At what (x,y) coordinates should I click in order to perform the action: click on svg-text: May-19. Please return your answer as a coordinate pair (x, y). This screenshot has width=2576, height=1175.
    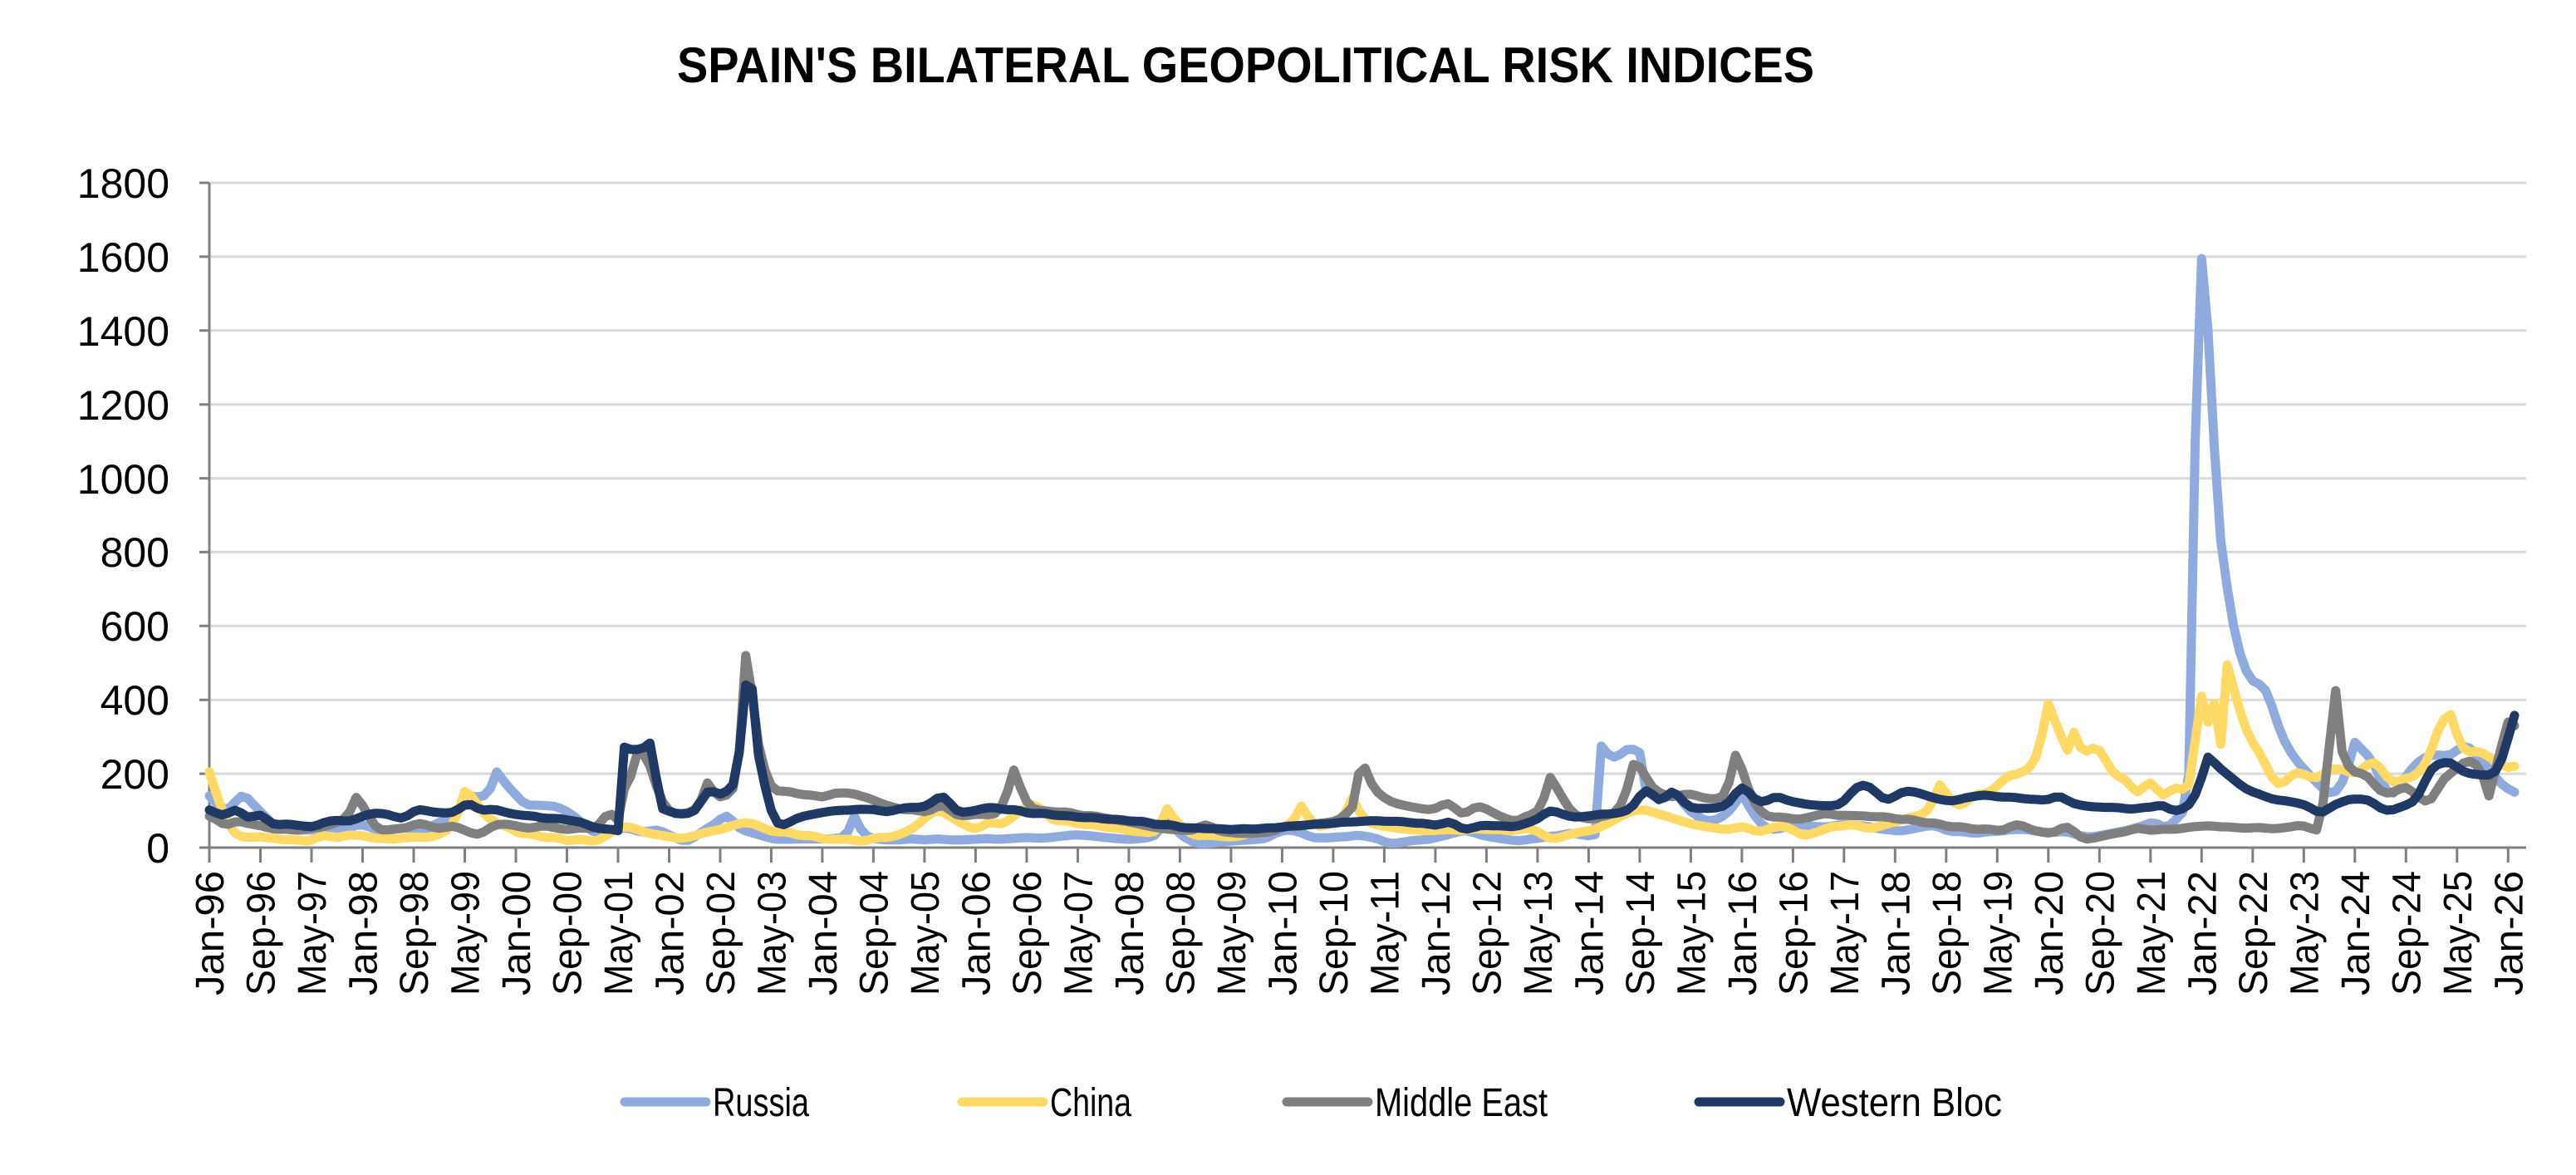
    Looking at the image, I should click on (1998, 933).